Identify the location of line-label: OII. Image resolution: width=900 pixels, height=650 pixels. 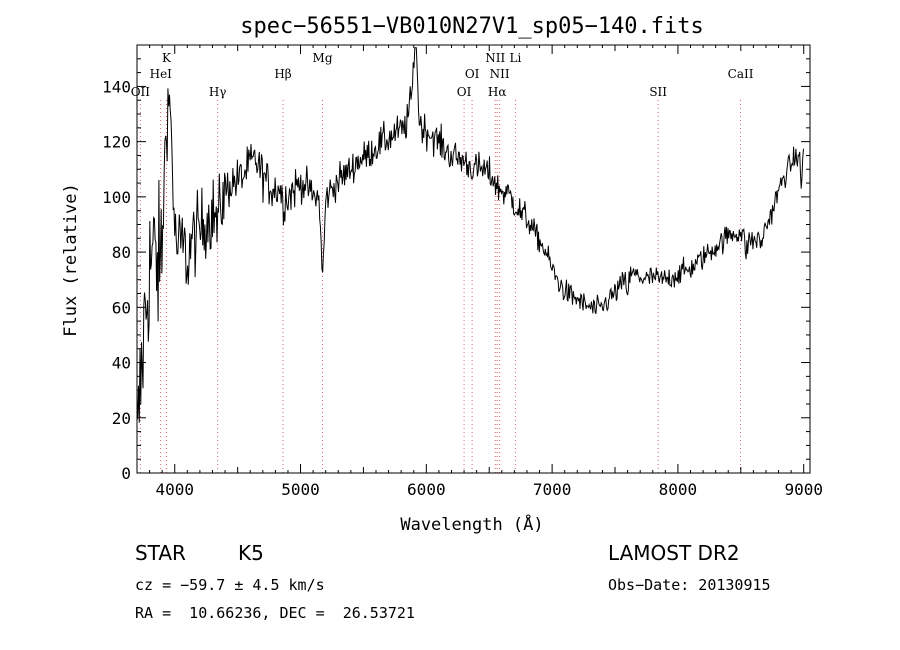
(141, 92).